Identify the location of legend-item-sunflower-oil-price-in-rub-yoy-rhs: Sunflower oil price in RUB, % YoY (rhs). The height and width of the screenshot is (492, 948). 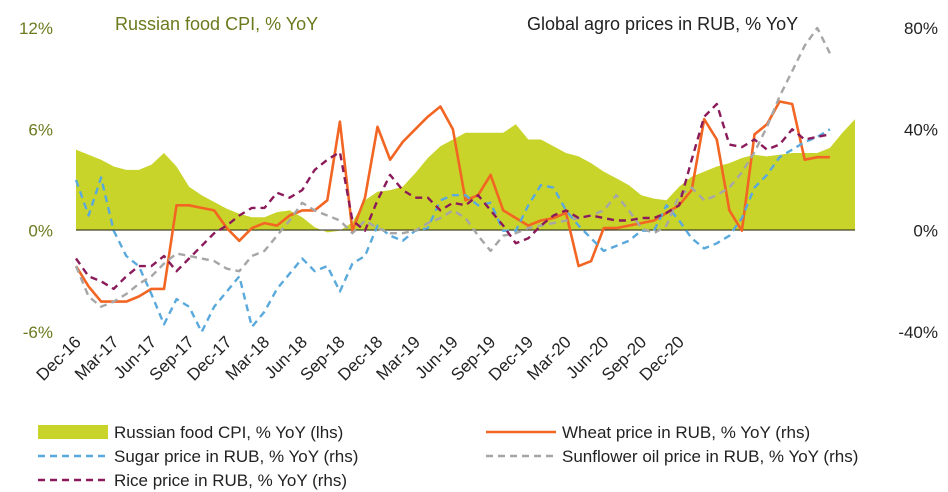
(672, 456).